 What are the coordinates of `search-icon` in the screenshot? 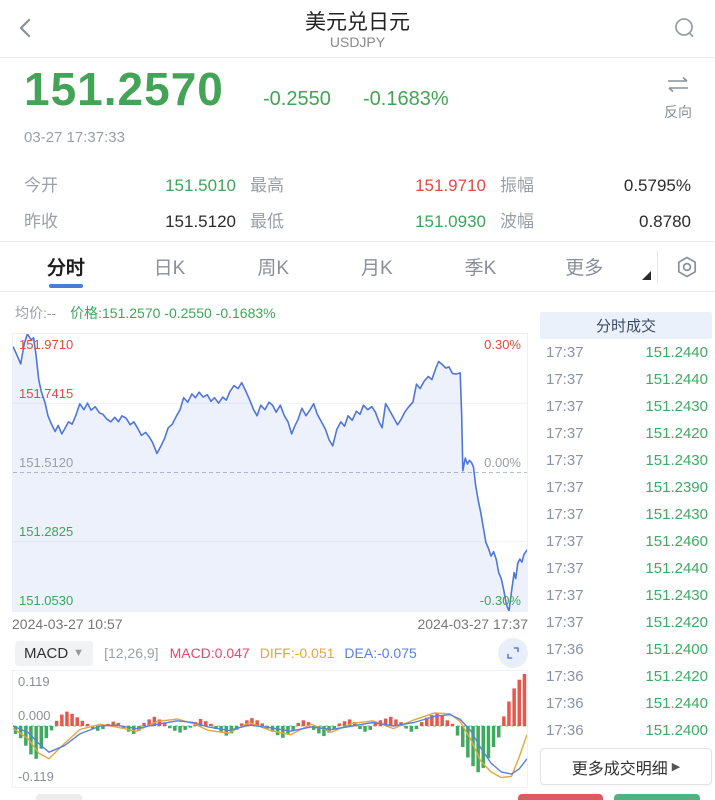 It's located at (684, 27).